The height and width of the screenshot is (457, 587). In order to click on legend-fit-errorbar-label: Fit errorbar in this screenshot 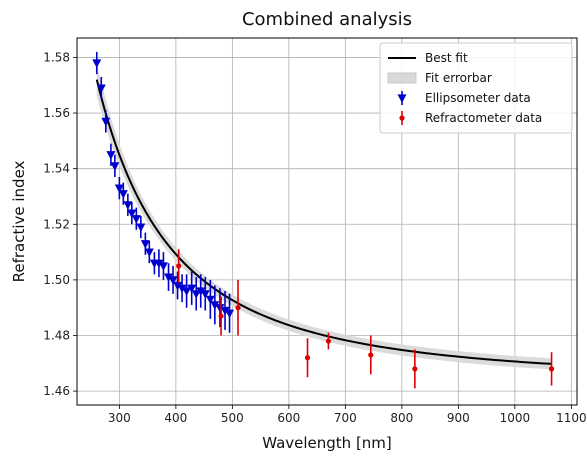, I will do `click(458, 78)`.